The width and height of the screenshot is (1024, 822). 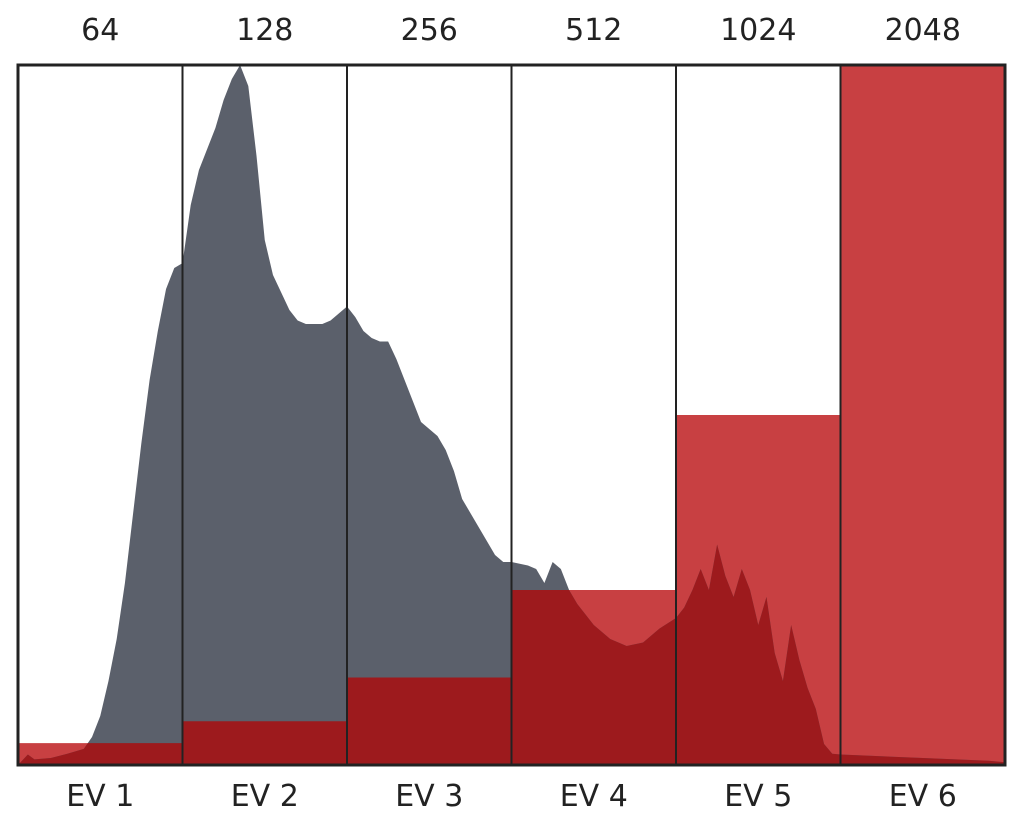 I want to click on top-label-4: 512, so click(x=593, y=30).